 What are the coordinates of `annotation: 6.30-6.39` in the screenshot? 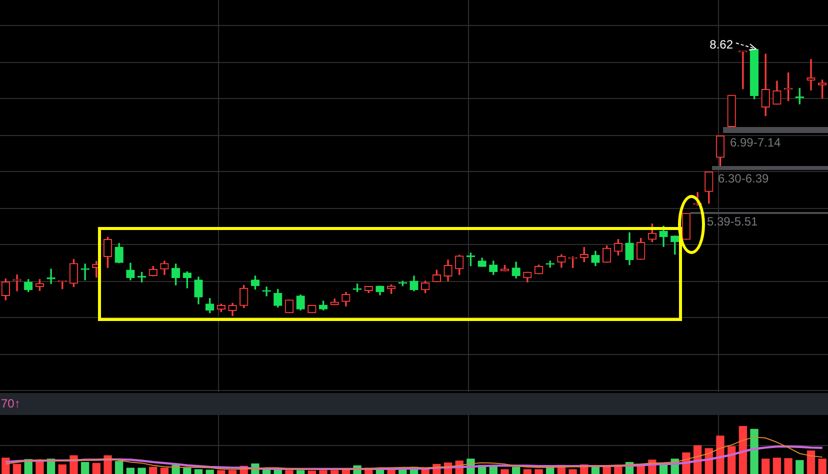 It's located at (744, 178).